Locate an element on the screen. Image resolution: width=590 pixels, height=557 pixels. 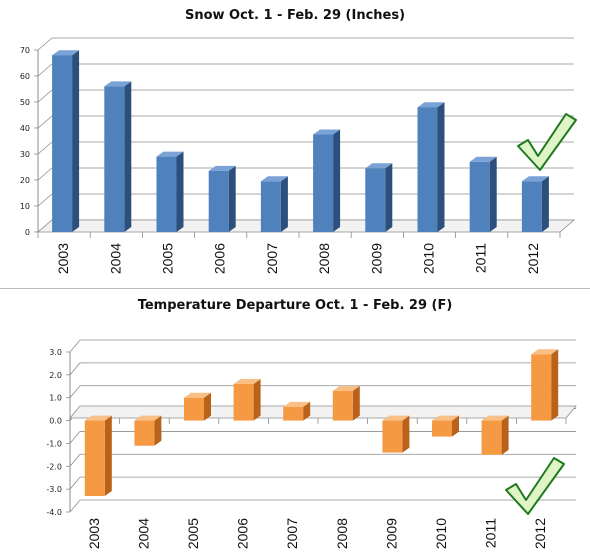
temp-x-tick-label: 2008 is located at coordinates (342, 533).